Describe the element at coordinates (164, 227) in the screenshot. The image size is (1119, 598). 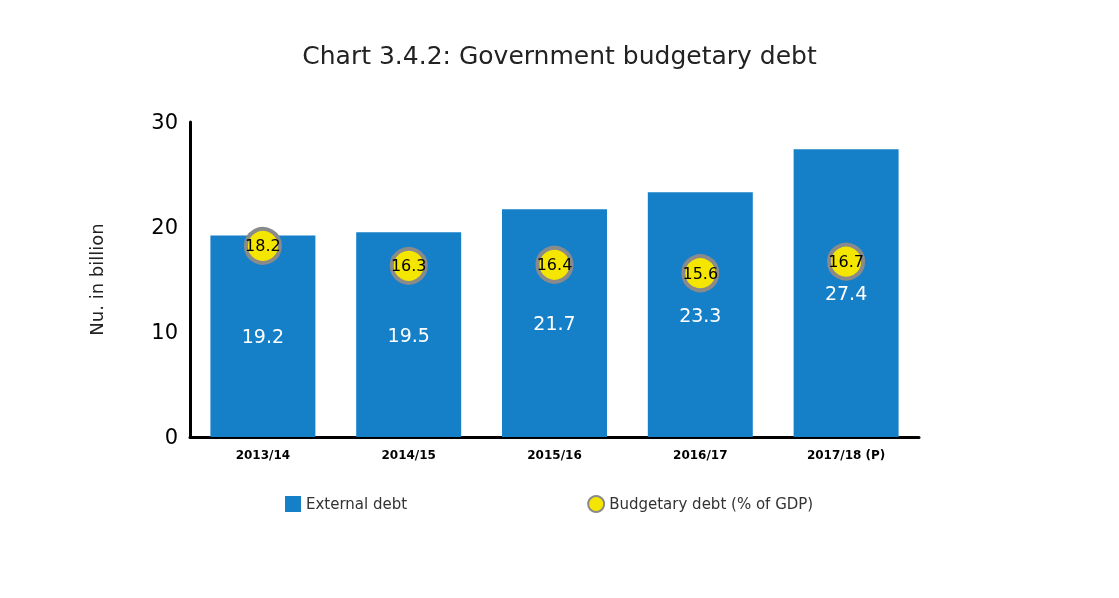
I see `y-tick-label: 20` at that location.